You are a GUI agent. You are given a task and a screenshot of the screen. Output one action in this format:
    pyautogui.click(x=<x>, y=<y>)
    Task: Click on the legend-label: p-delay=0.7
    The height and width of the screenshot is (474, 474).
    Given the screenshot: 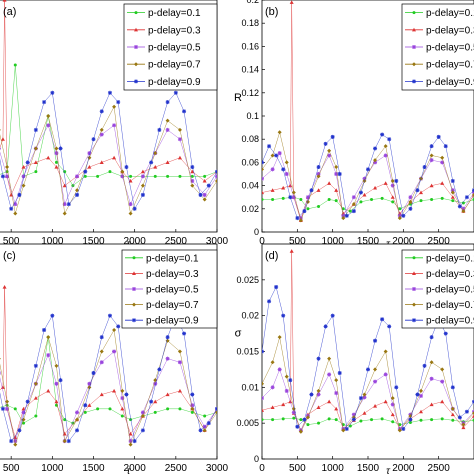 What is the action you would take?
    pyautogui.click(x=174, y=65)
    